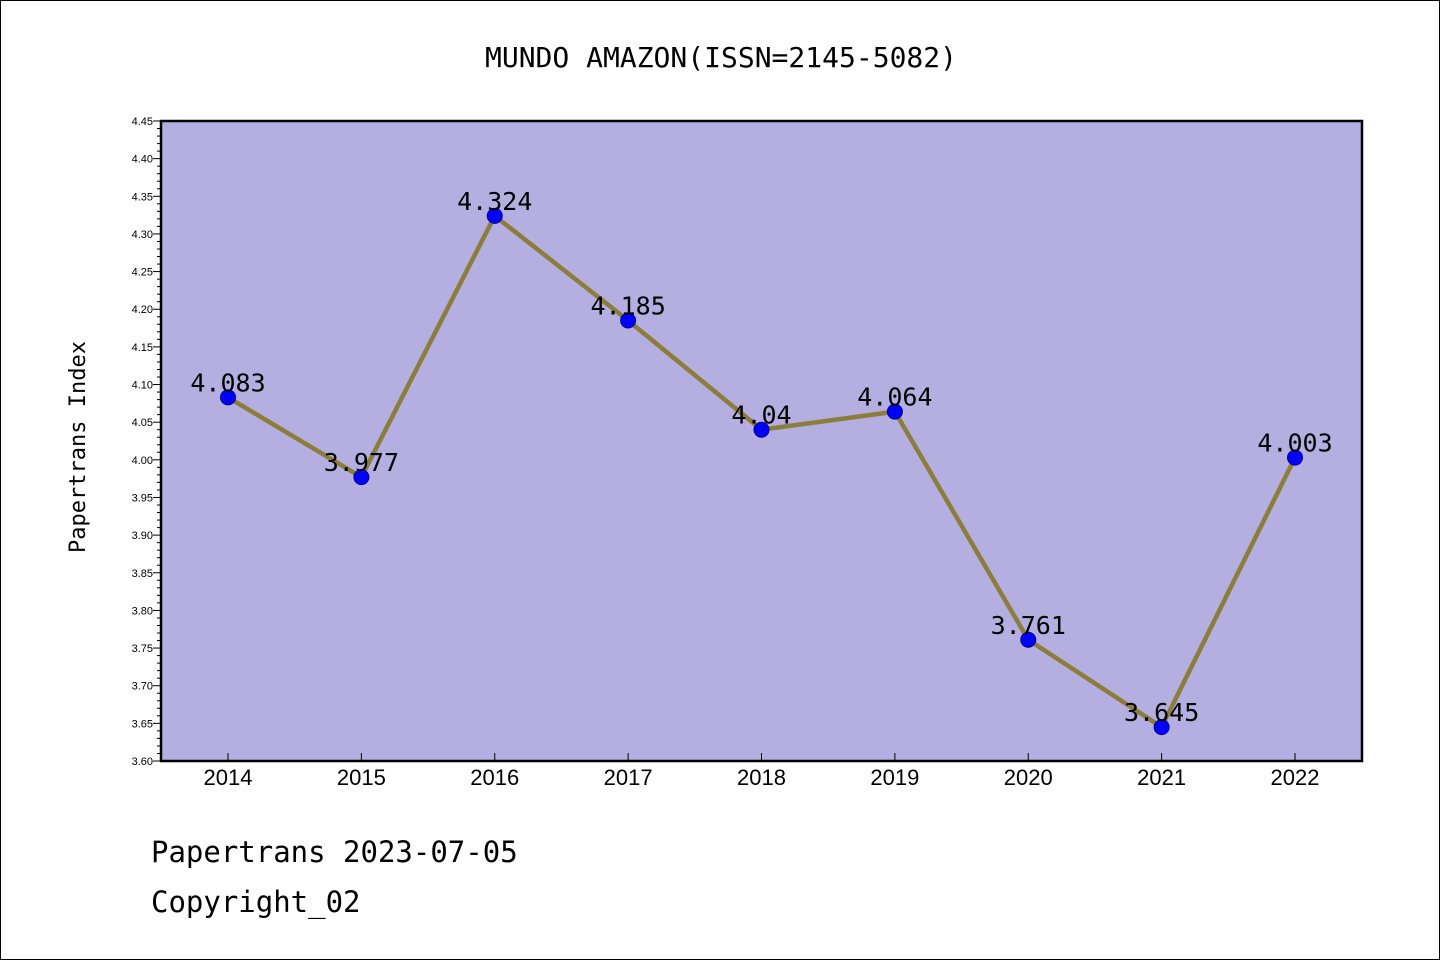 The width and height of the screenshot is (1440, 960). Describe the element at coordinates (227, 382) in the screenshot. I see `data-label: 4.083` at that location.